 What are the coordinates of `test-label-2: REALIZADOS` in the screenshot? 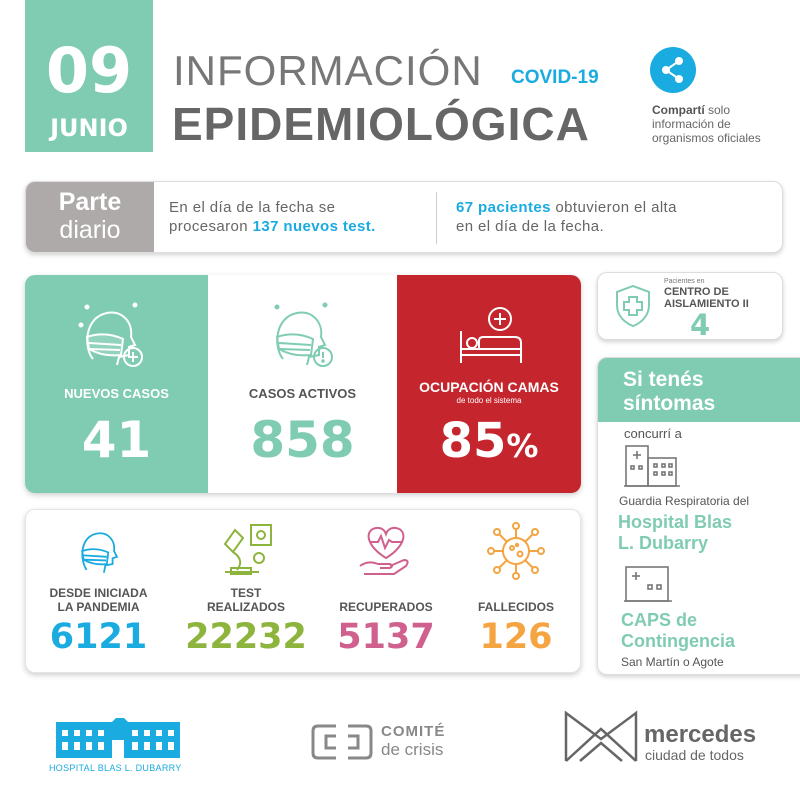 It's located at (246, 607).